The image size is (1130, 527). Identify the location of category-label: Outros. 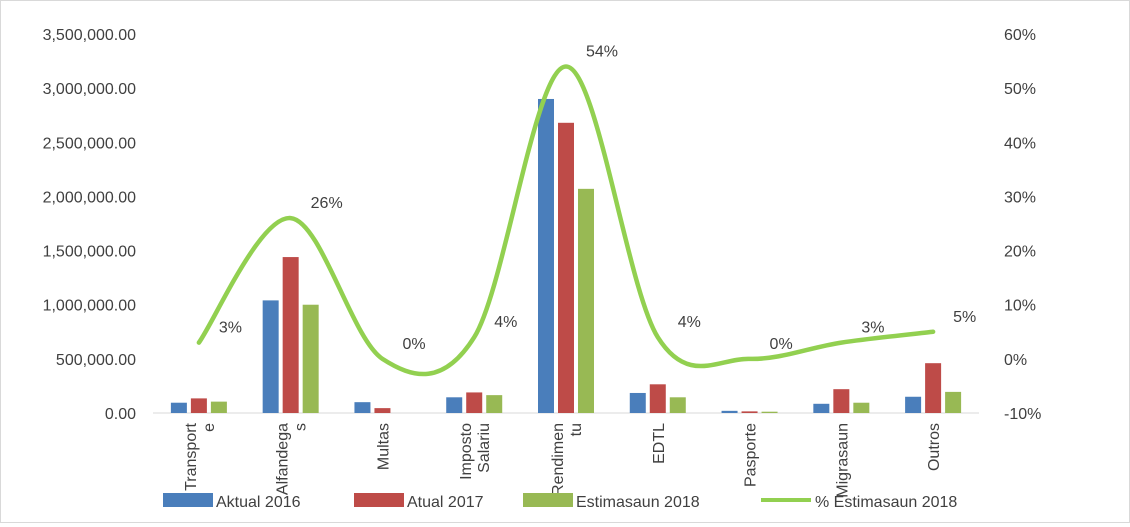
(934, 447).